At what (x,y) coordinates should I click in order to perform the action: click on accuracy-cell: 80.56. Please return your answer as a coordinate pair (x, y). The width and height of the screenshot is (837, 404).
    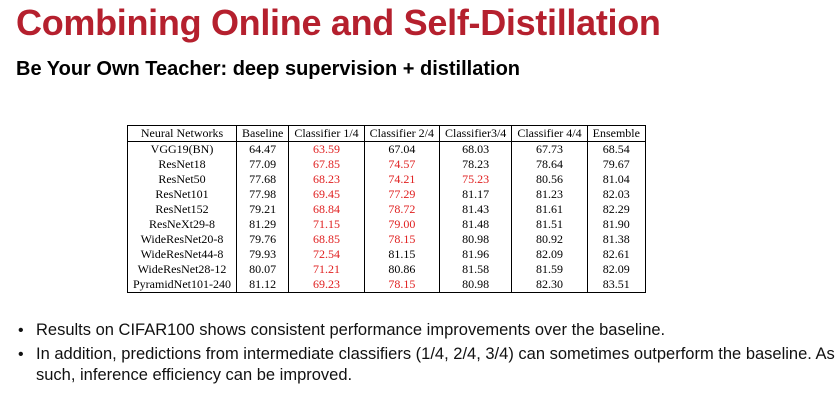
    Looking at the image, I should click on (549, 179).